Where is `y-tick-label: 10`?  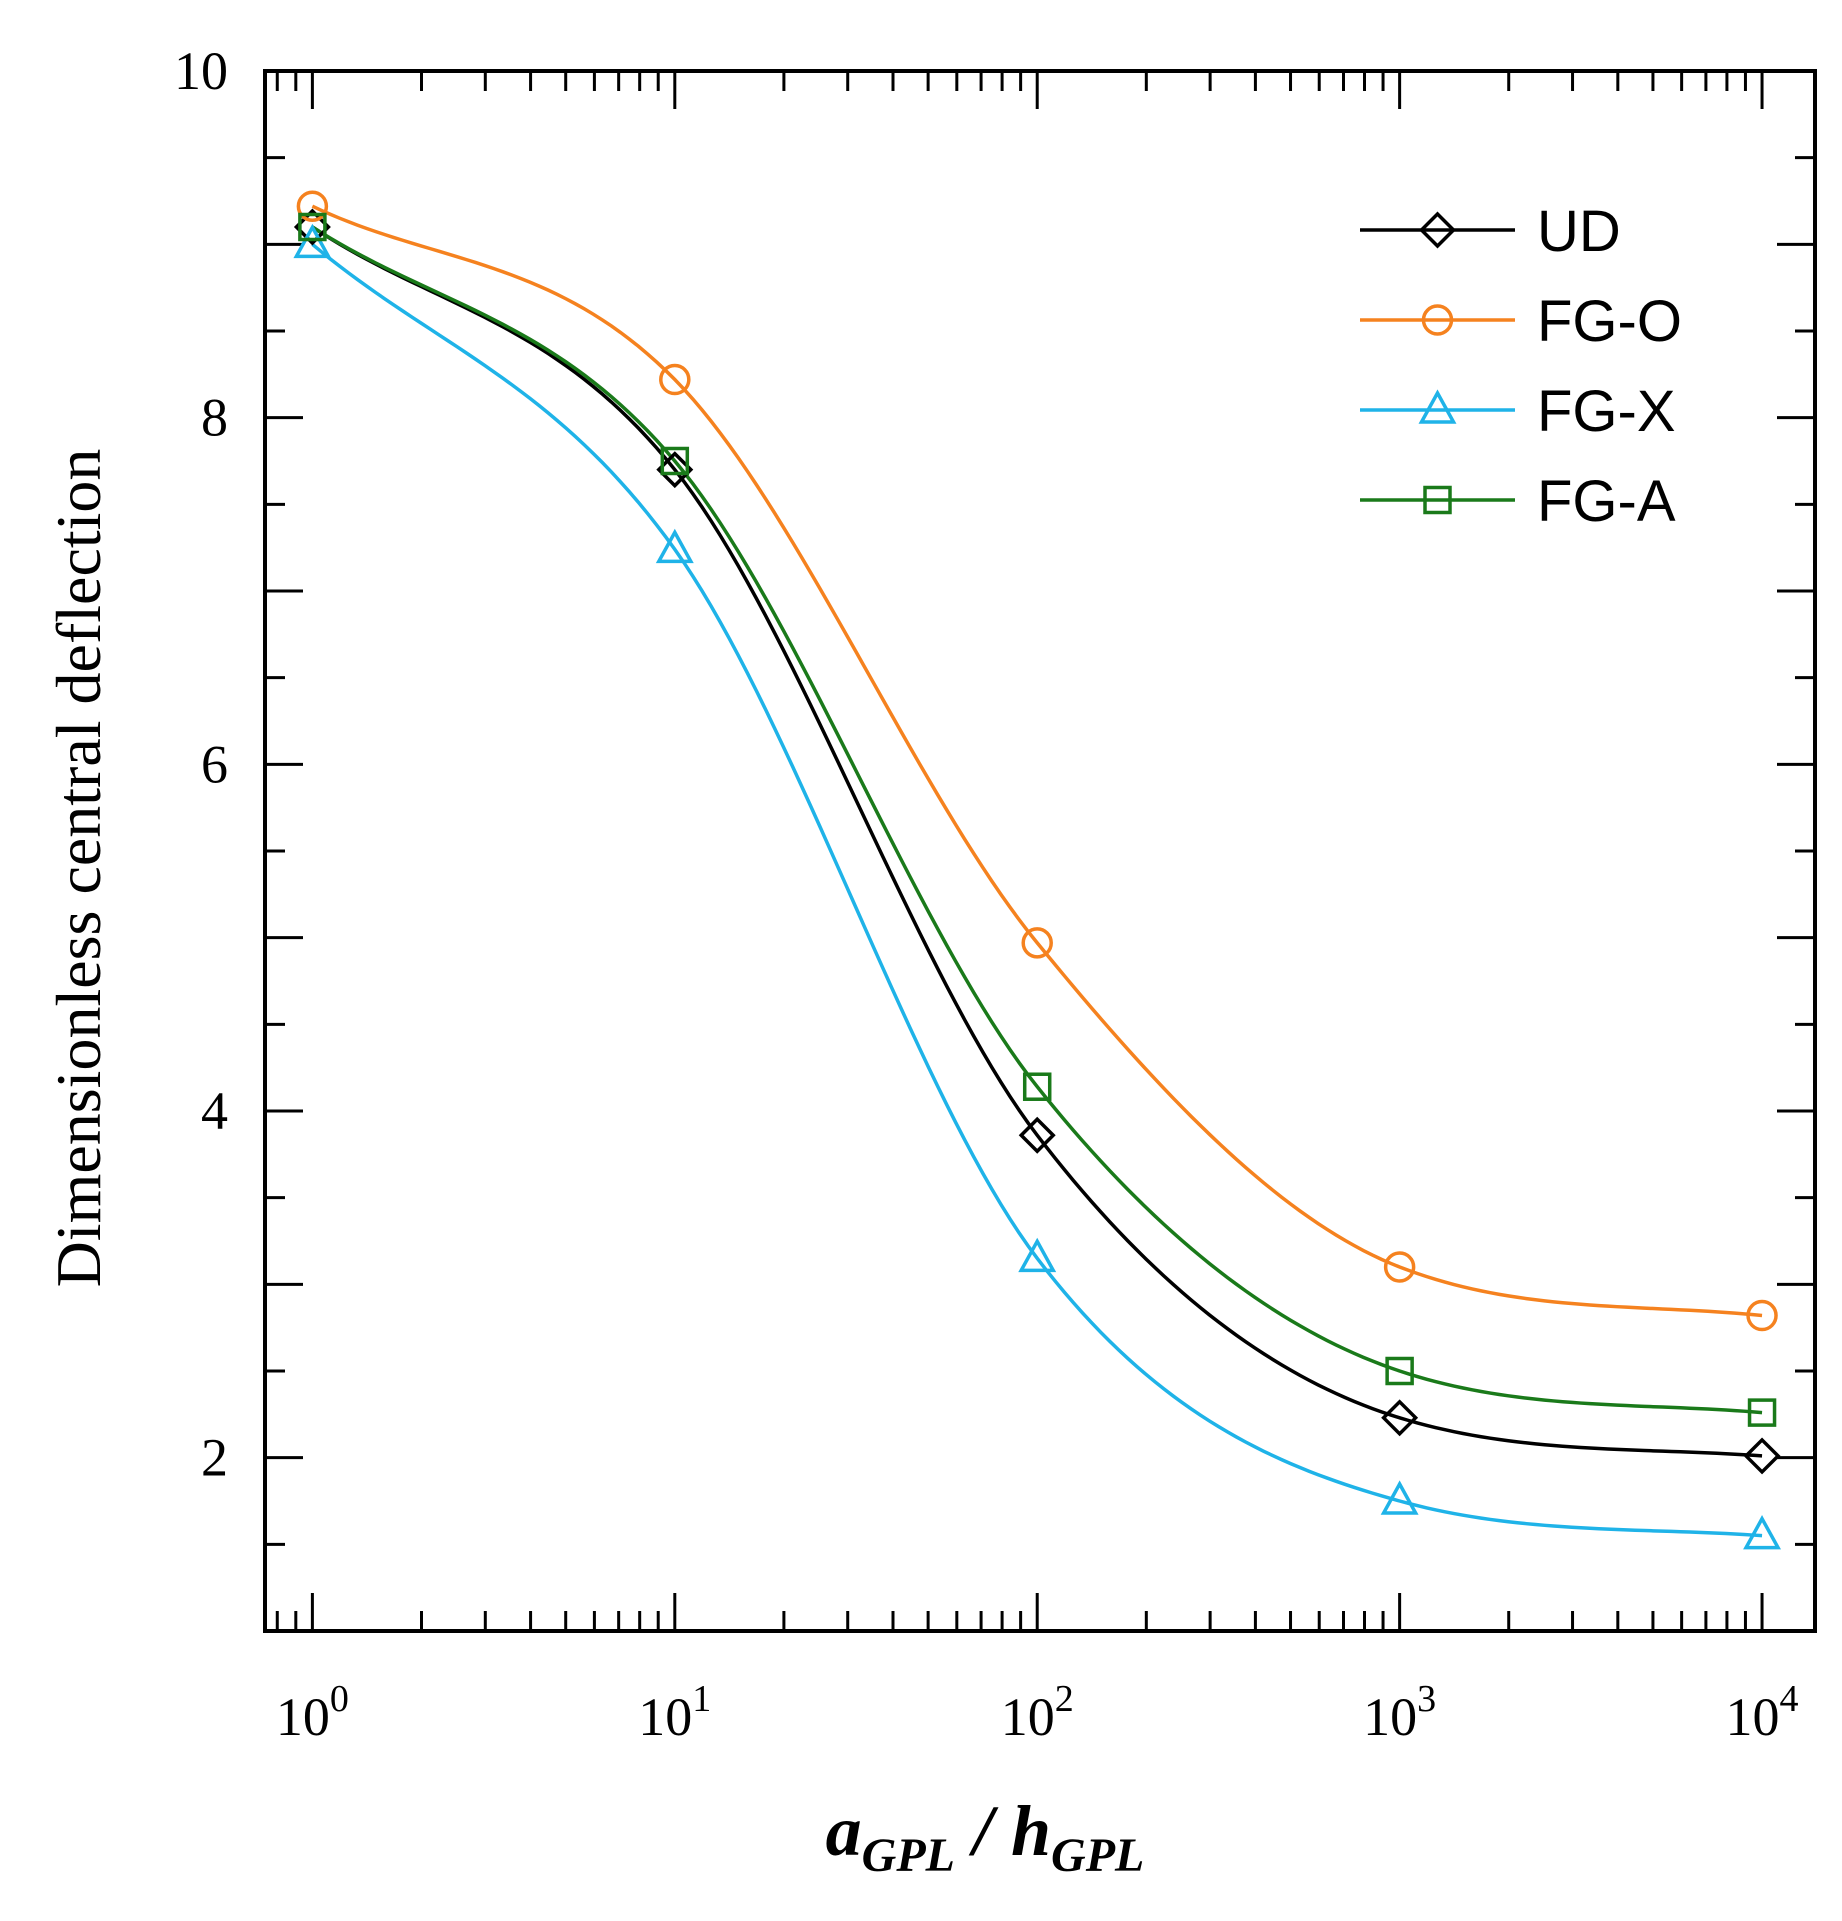 y-tick-label: 10 is located at coordinates (201, 71).